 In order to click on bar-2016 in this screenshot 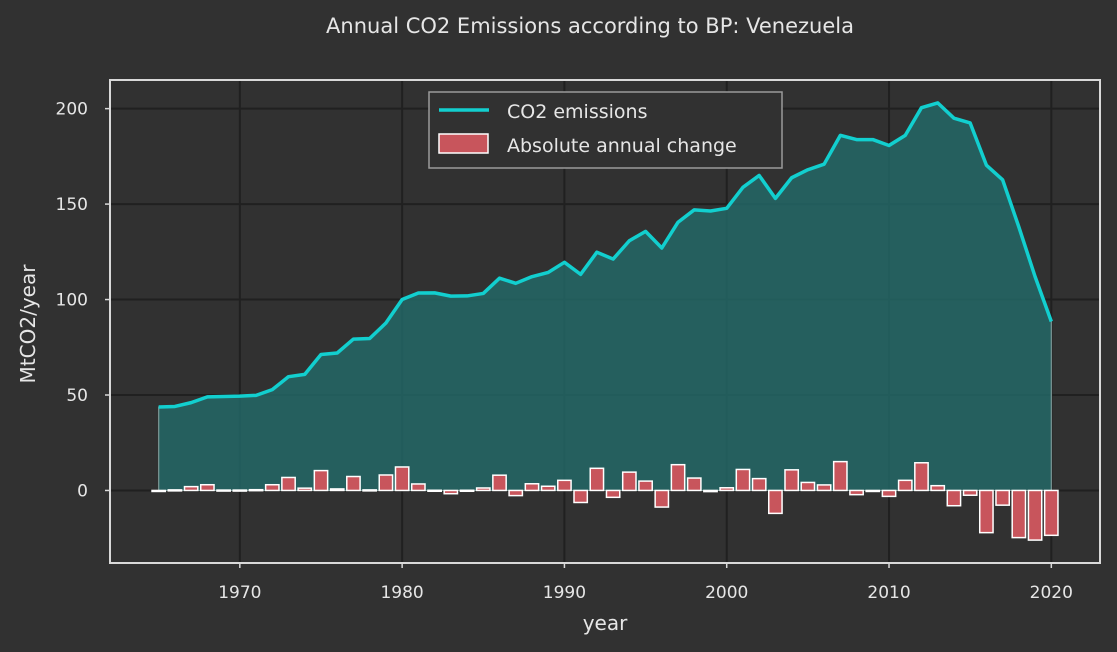, I will do `click(986, 511)`.